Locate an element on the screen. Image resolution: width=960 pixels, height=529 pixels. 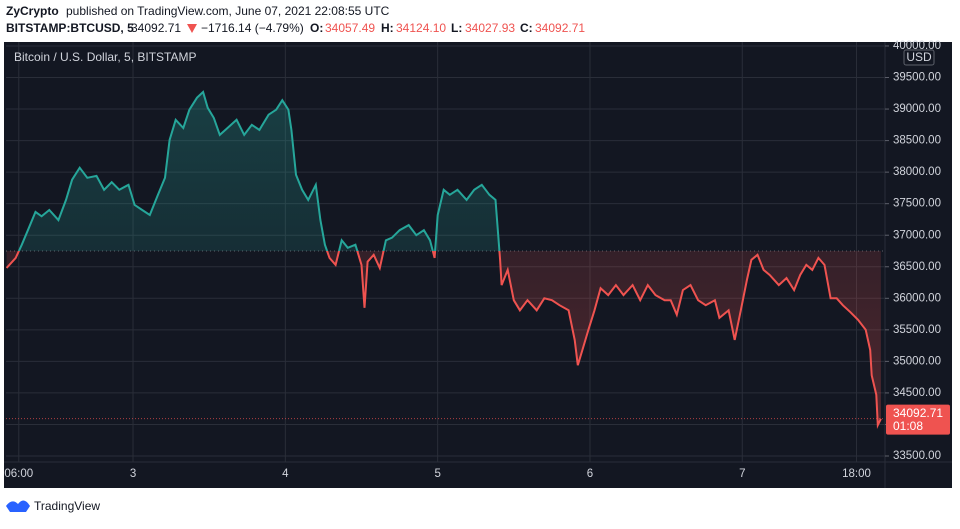
last: 34092.71 is located at coordinates (156, 28).